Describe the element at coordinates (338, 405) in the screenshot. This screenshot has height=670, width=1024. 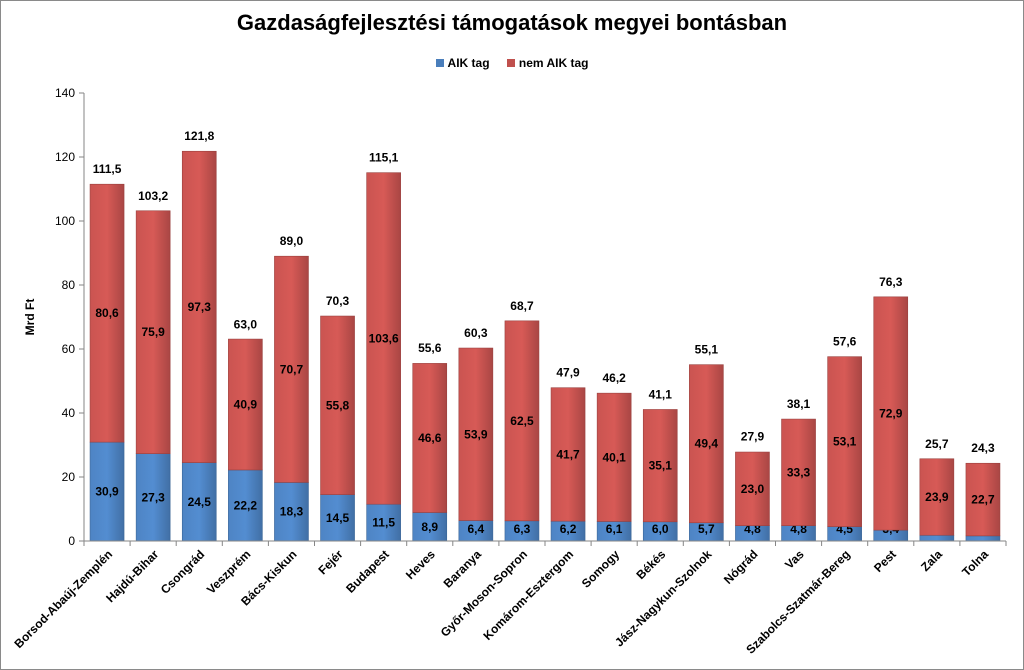
I see `data-label-nem-aik: 55,8` at that location.